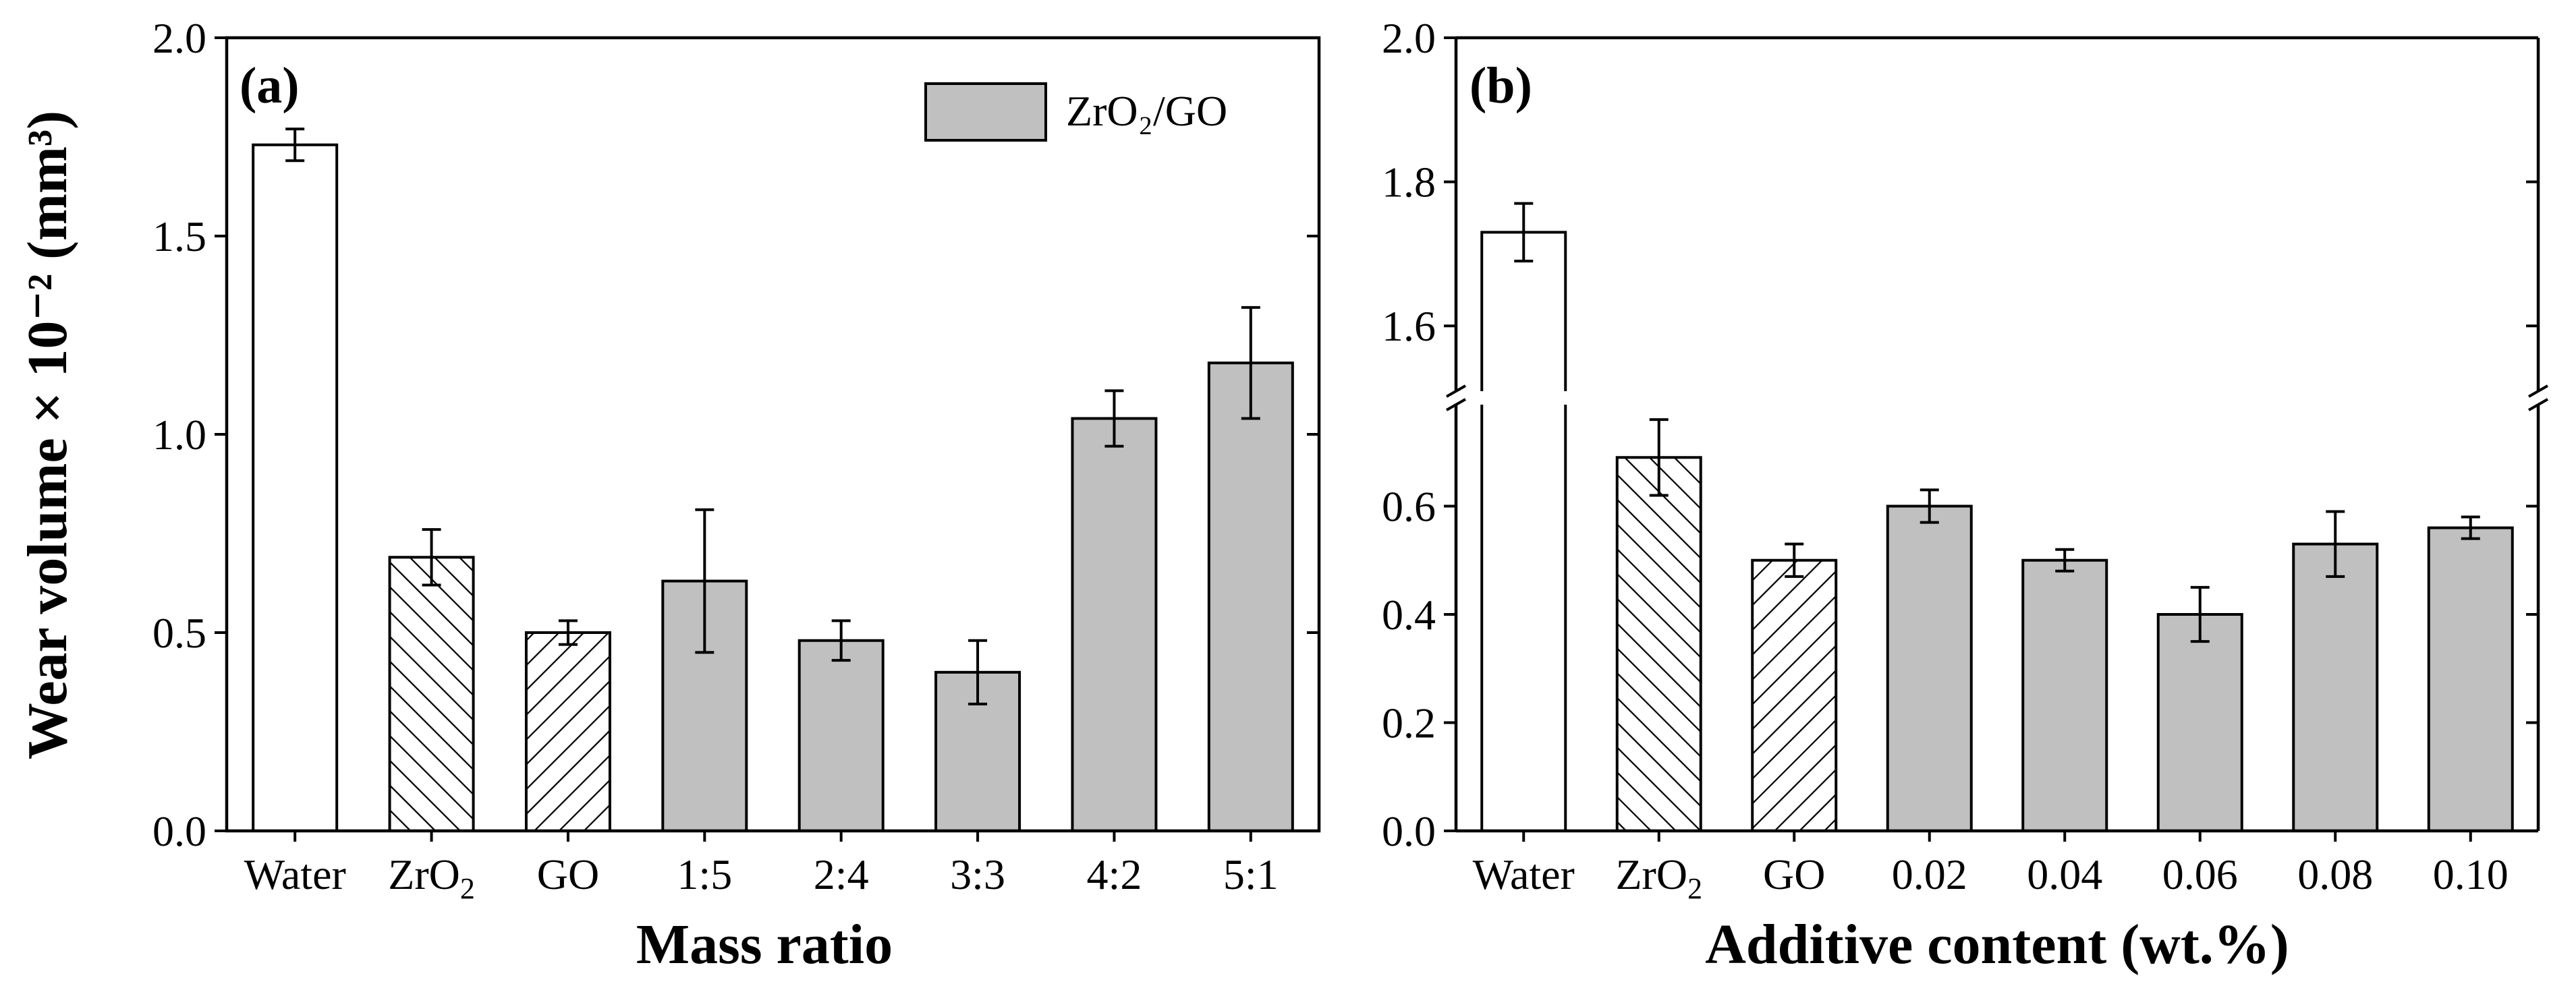 This screenshot has width=2576, height=986. What do you see at coordinates (2335, 874) in the screenshot?
I see `x-tick-label-b-6: 0.08` at bounding box center [2335, 874].